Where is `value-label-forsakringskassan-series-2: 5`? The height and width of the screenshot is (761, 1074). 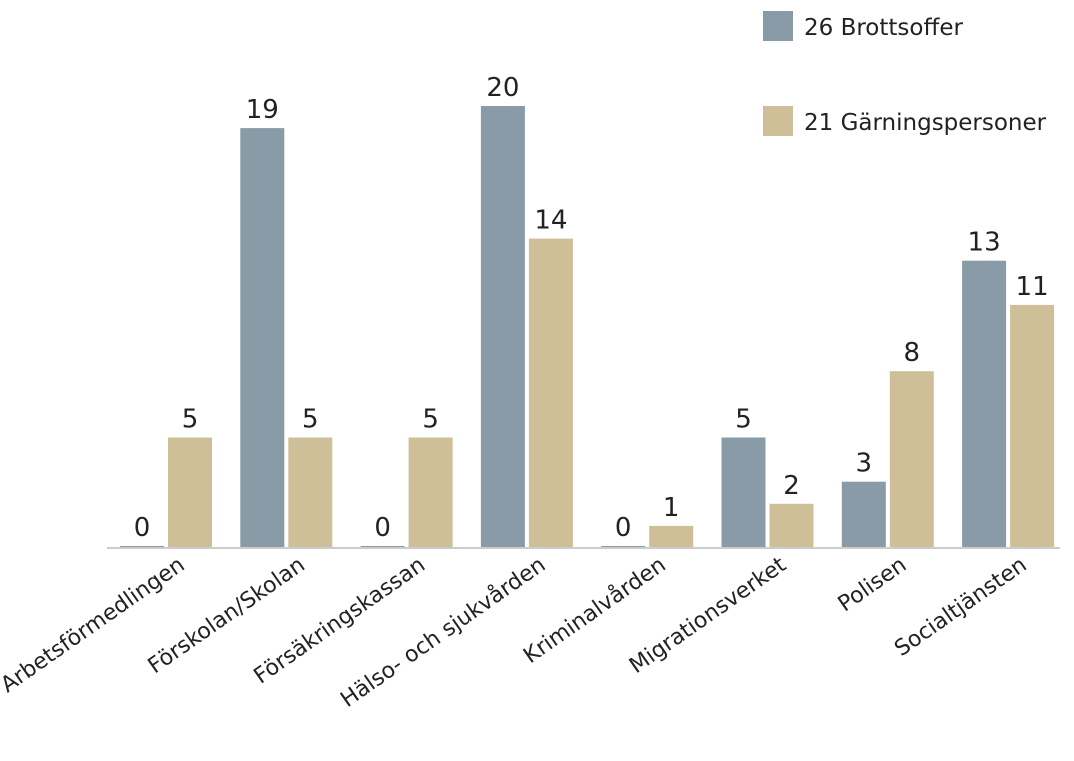
value-label-forsakringskassan-series-2: 5 is located at coordinates (430, 420).